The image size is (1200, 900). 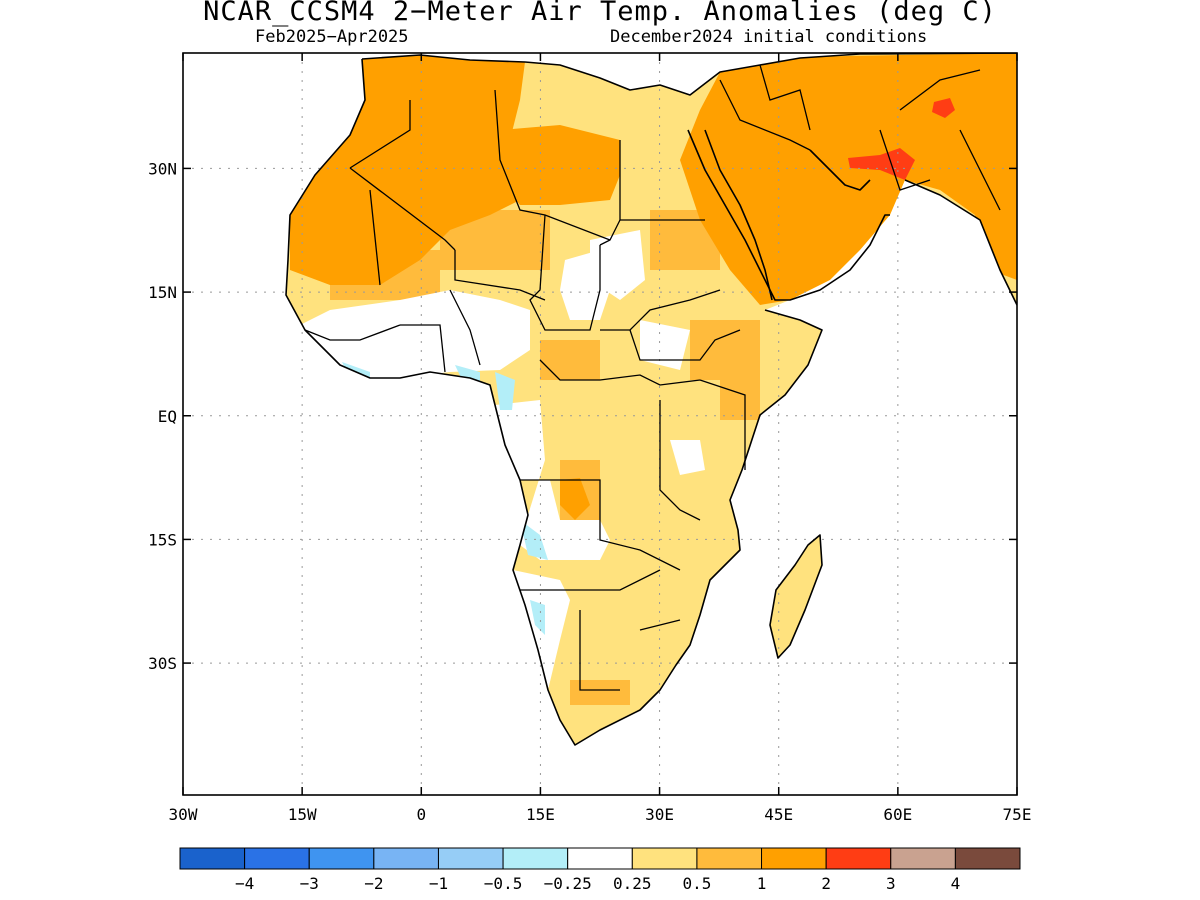 I want to click on lon-tick-label: 75E, so click(x=1017, y=814).